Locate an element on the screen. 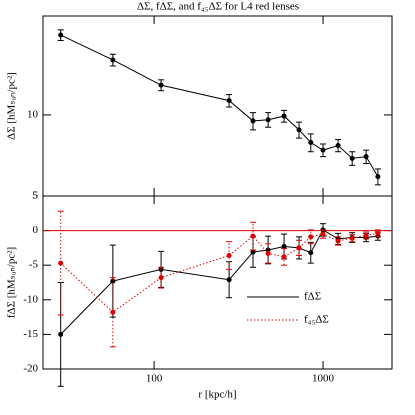 This screenshot has width=415, height=415. y-tick-label: 0 is located at coordinates (36, 230).